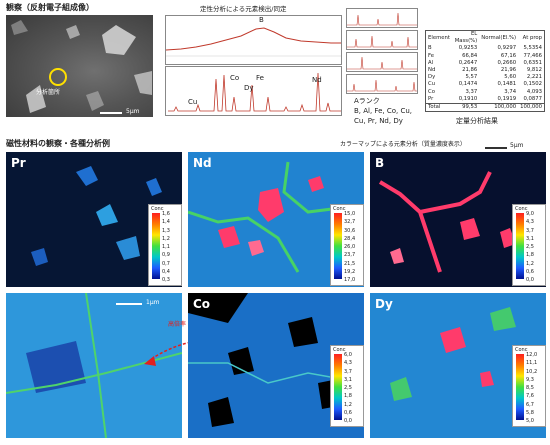 Image resolution: width=550 pixels, height=445 pixels. What do you see at coordinates (403, 144) in the screenshot?
I see `colormap-caption: カラーマップによる元素分析（質量濃度表示）` at bounding box center [403, 144].